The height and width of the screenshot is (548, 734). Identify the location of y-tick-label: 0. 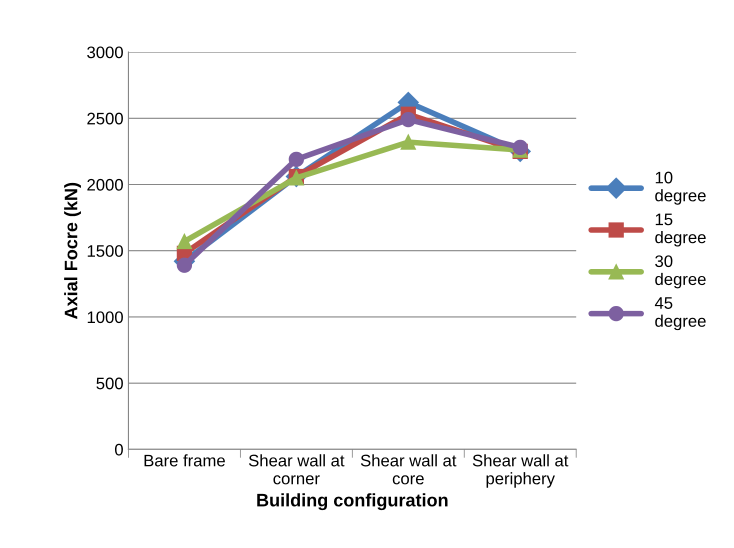
(118, 450).